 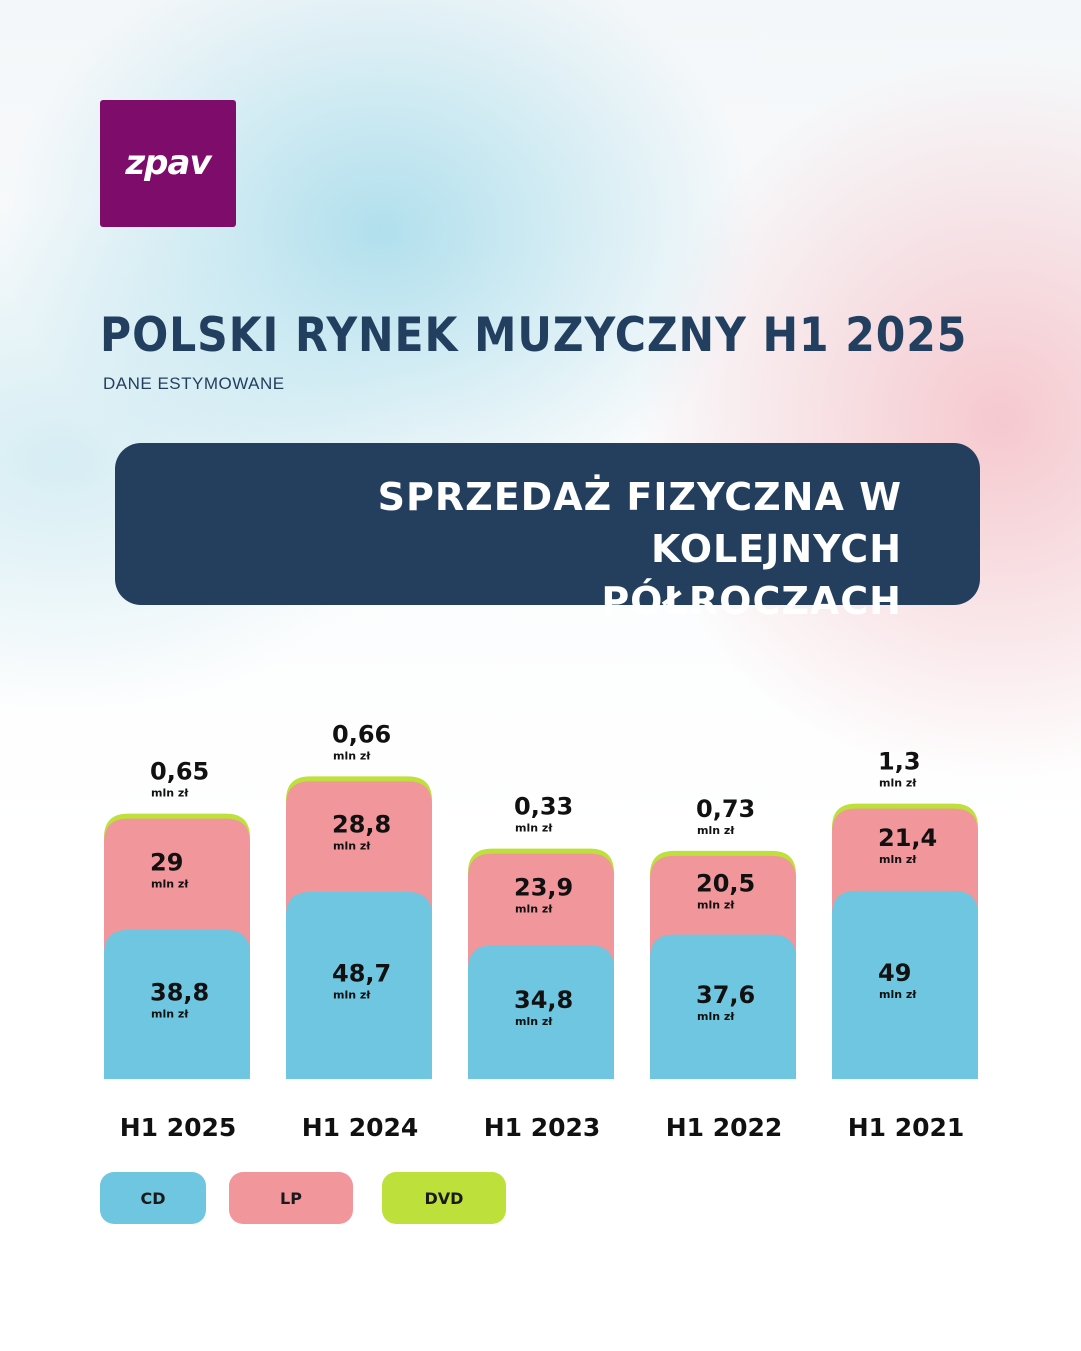 What do you see at coordinates (543, 887) in the screenshot?
I see `data-label-lp-2-value: 23,9` at bounding box center [543, 887].